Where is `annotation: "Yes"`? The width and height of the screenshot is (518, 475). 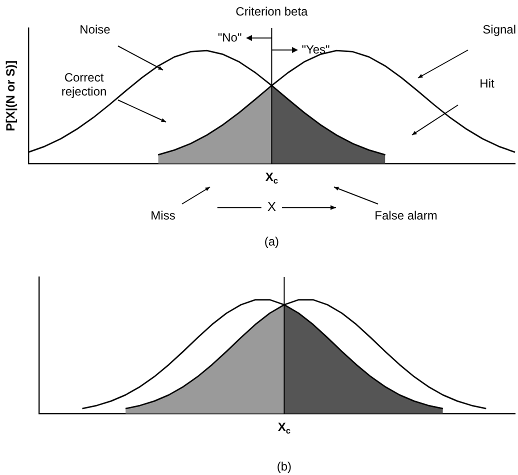 annotation: "Yes" is located at coordinates (316, 49).